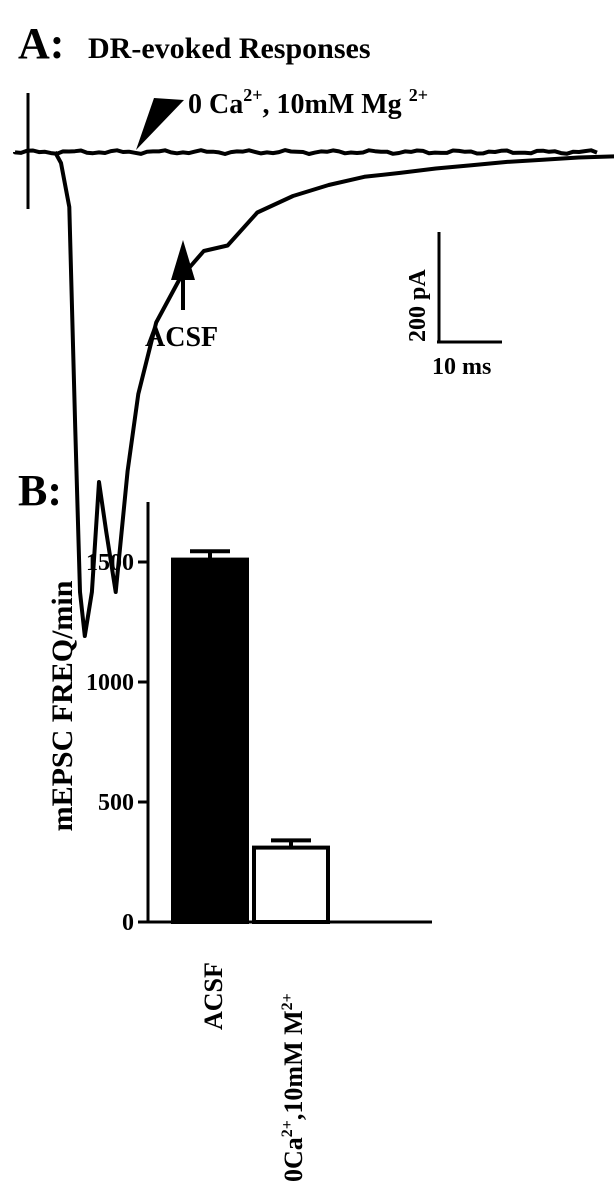  I want to click on arrow-to-mg-trace, so click(160, 124).